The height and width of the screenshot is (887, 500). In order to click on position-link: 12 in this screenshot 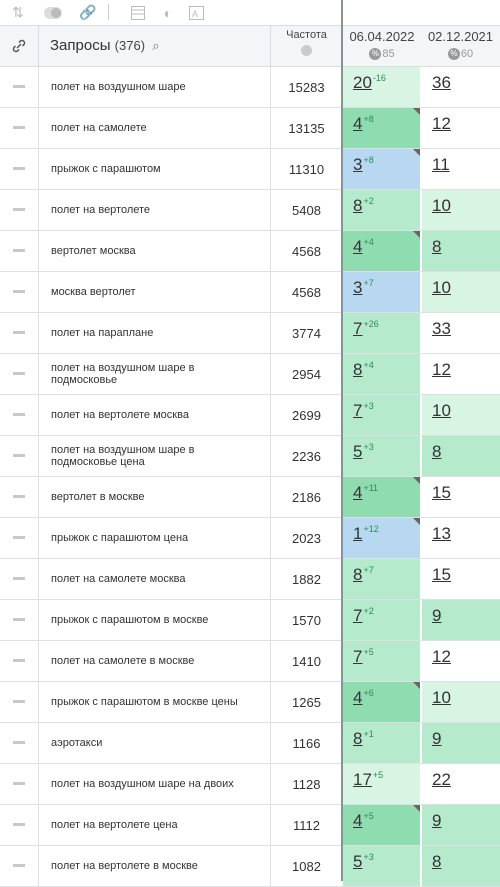, I will do `click(441, 124)`.